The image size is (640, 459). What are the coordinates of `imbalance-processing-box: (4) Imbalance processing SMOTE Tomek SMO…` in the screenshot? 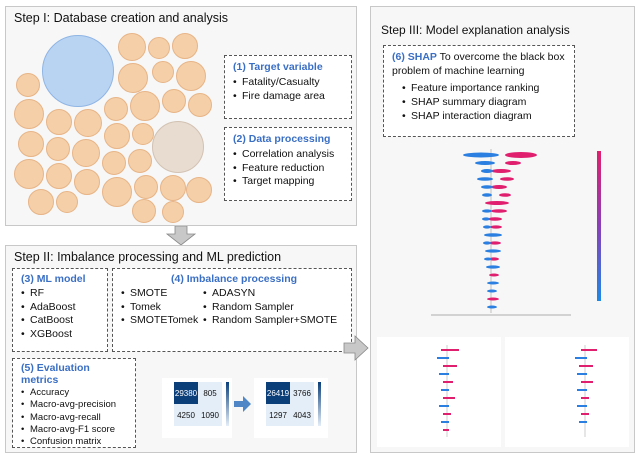 It's located at (232, 310).